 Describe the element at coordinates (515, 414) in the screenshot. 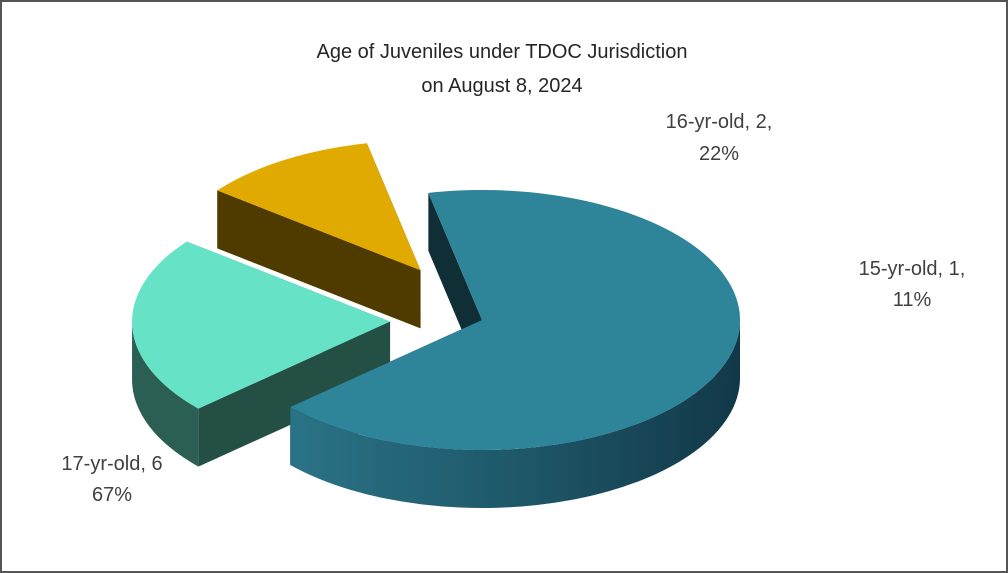

I see `slice-17-side` at that location.